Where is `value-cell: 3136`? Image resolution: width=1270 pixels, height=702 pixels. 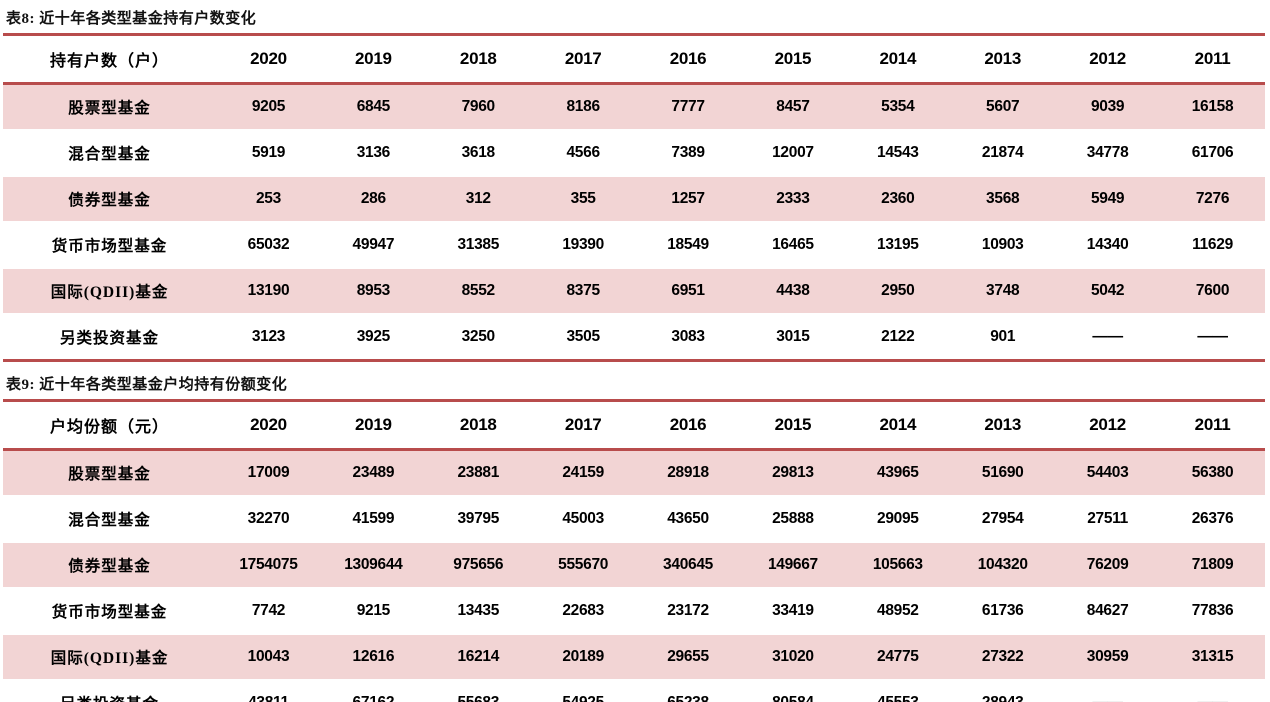 value-cell: 3136 is located at coordinates (373, 152).